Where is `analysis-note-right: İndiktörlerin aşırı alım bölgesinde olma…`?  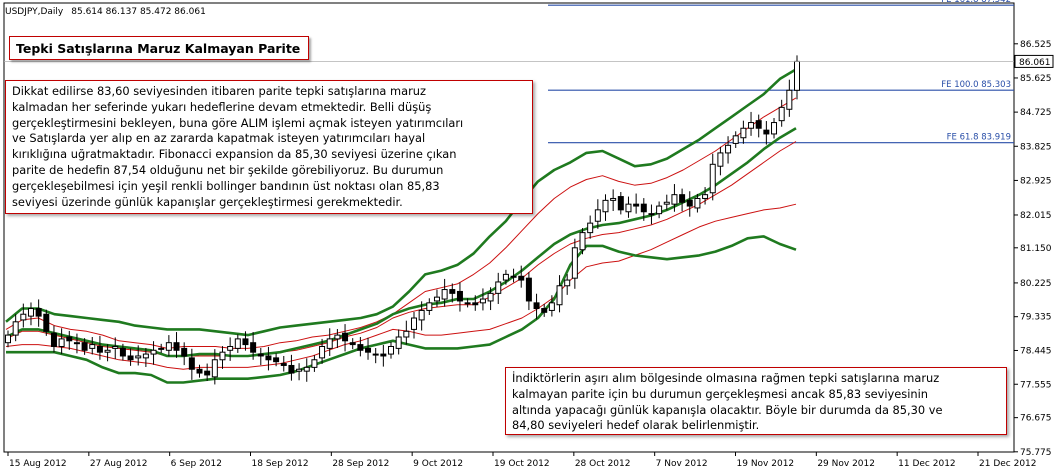 analysis-note-right: İndiktörlerin aşırı alım bölgesinde olma… is located at coordinates (756, 401).